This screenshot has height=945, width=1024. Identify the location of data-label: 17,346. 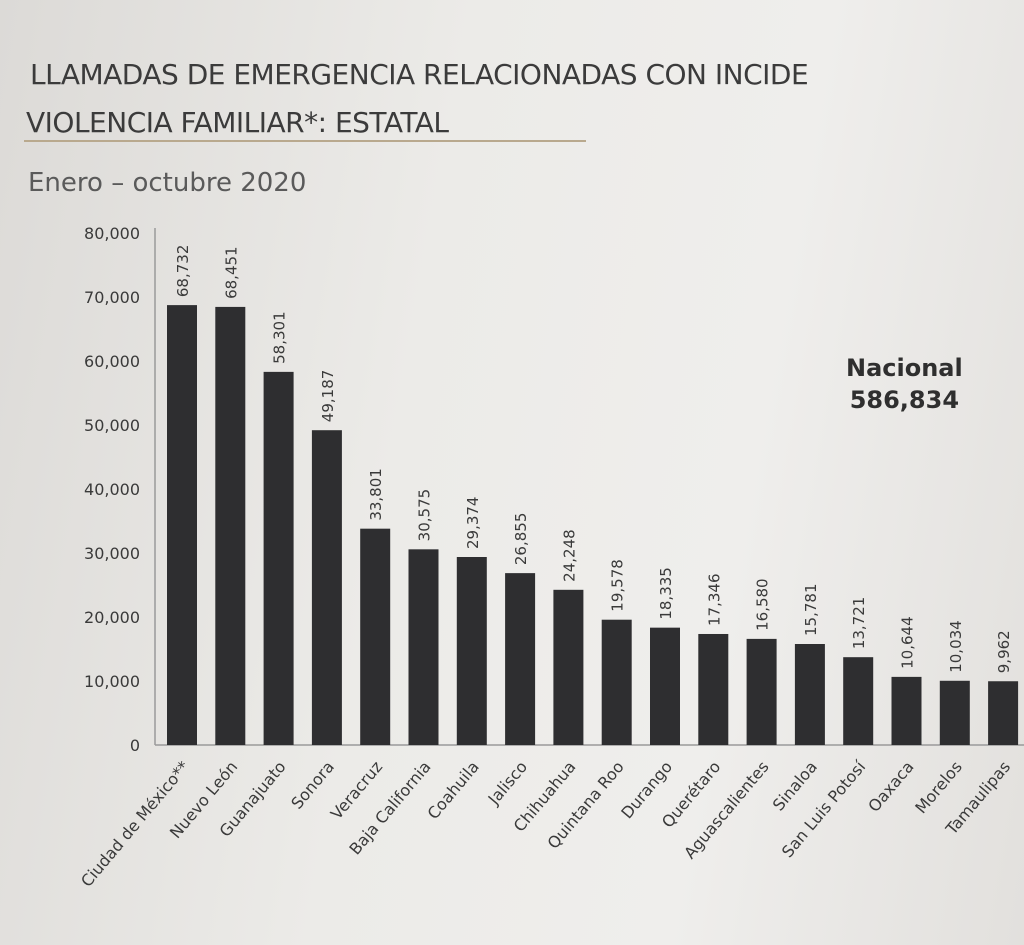
(714, 599).